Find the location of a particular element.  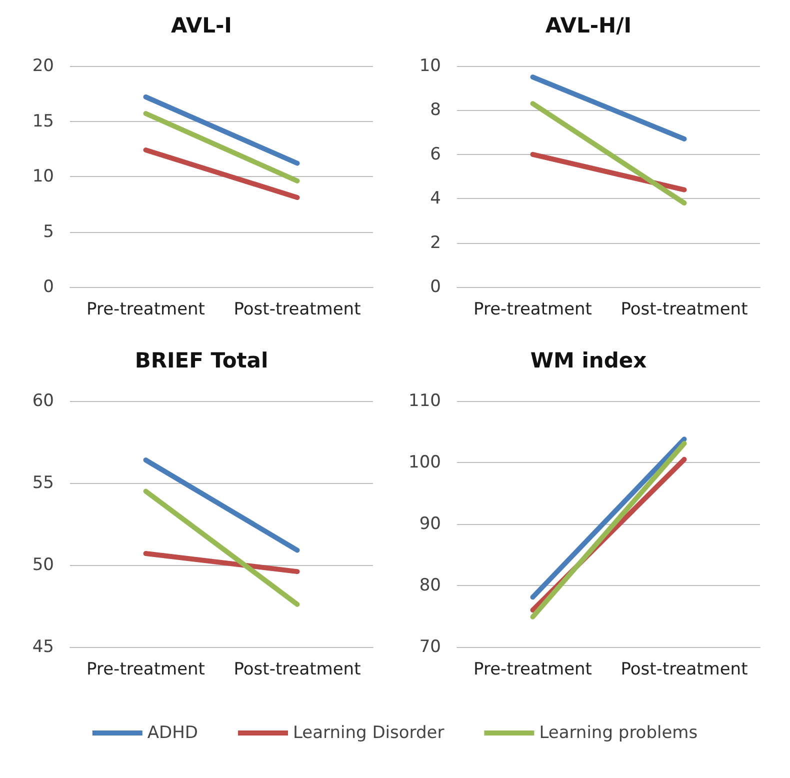

y-tick-label: 6 is located at coordinates (435, 154).